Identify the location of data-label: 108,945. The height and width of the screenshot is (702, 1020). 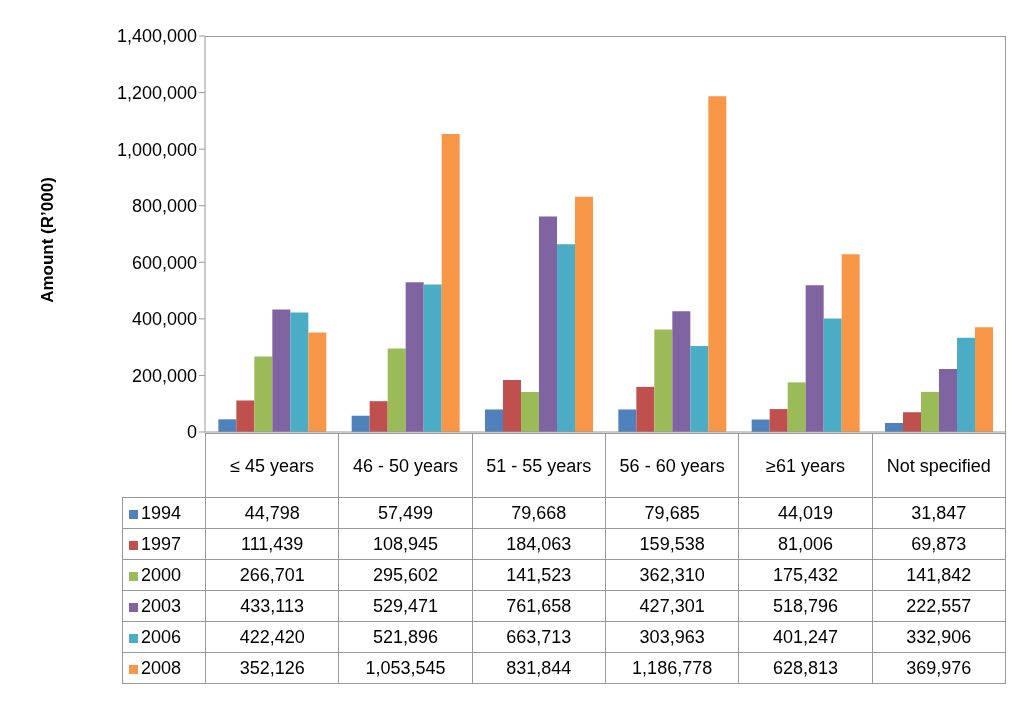
(405, 544).